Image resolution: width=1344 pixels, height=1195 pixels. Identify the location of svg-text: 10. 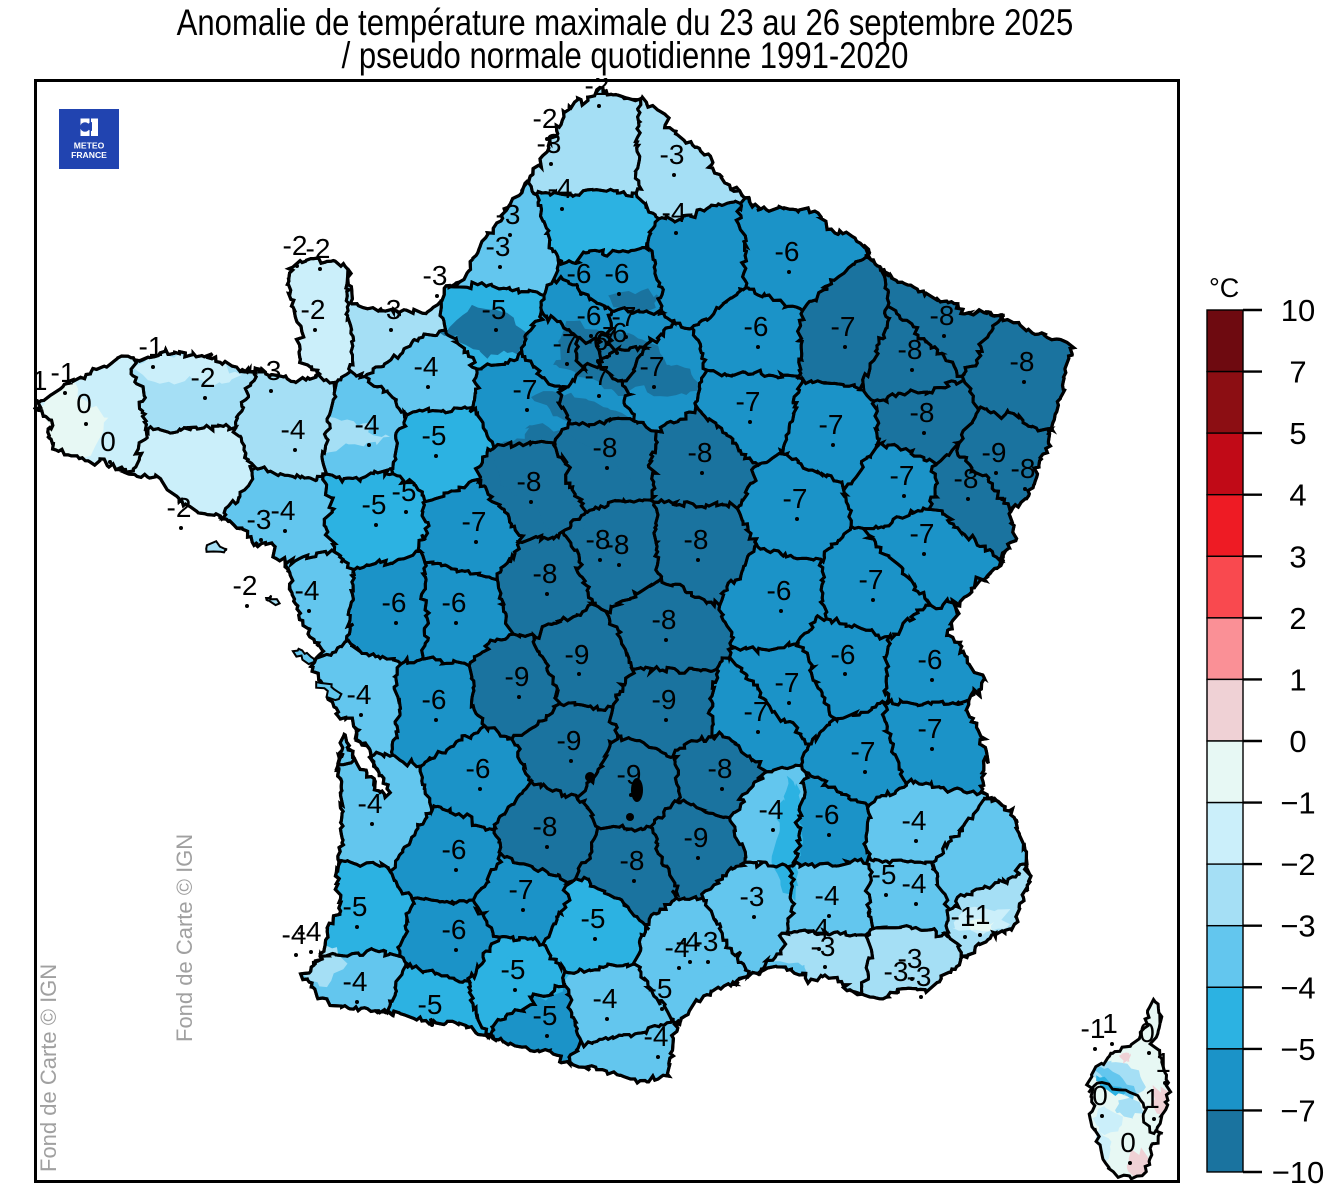
(1298, 310).